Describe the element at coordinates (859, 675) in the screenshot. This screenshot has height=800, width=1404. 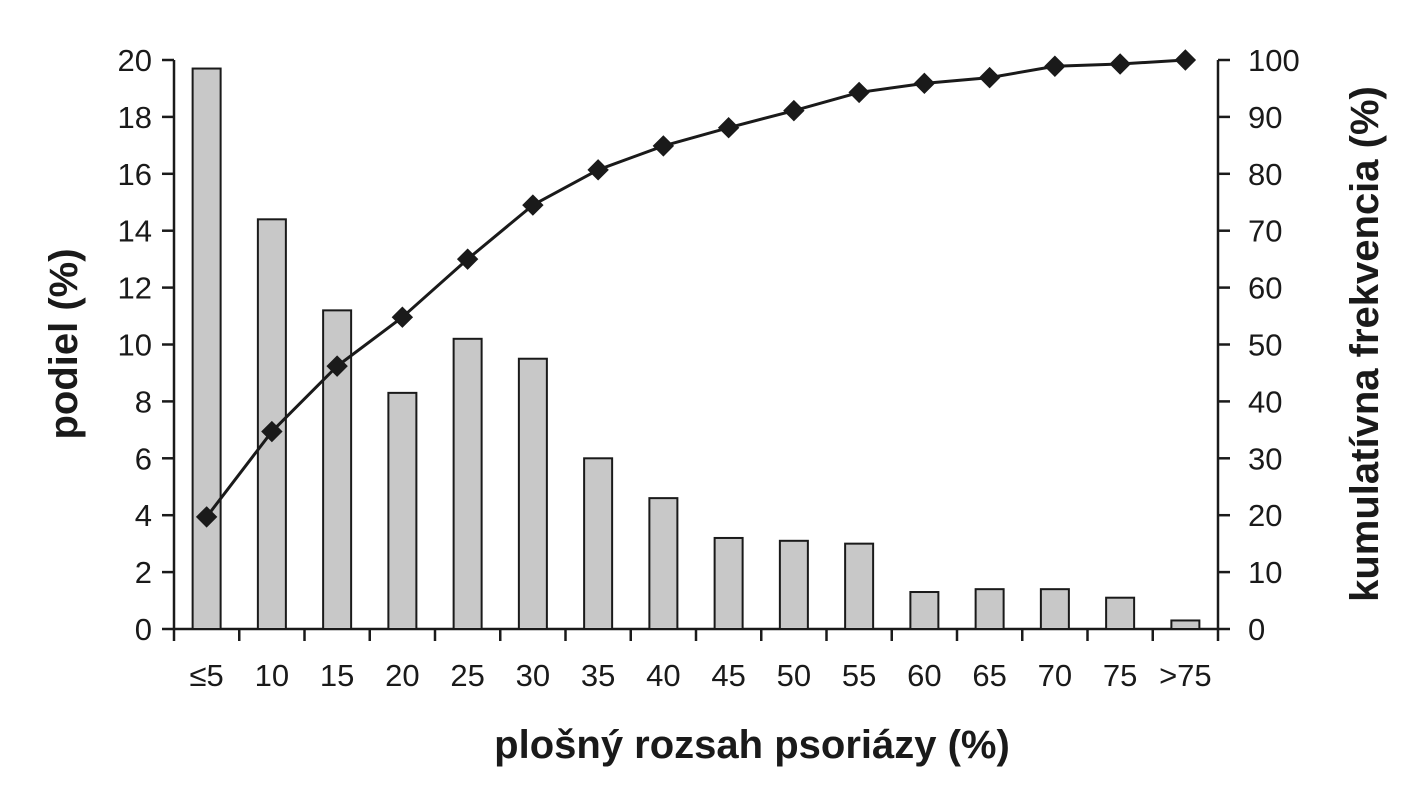
I see `x-tick-label: 55` at that location.